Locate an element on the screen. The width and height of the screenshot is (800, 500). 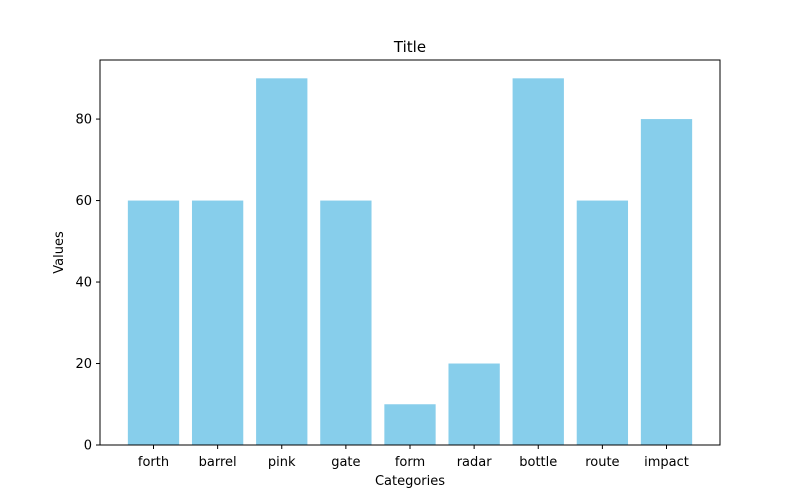
y-axis-ticks: 0 20 40 60 80 is located at coordinates (87, 283).